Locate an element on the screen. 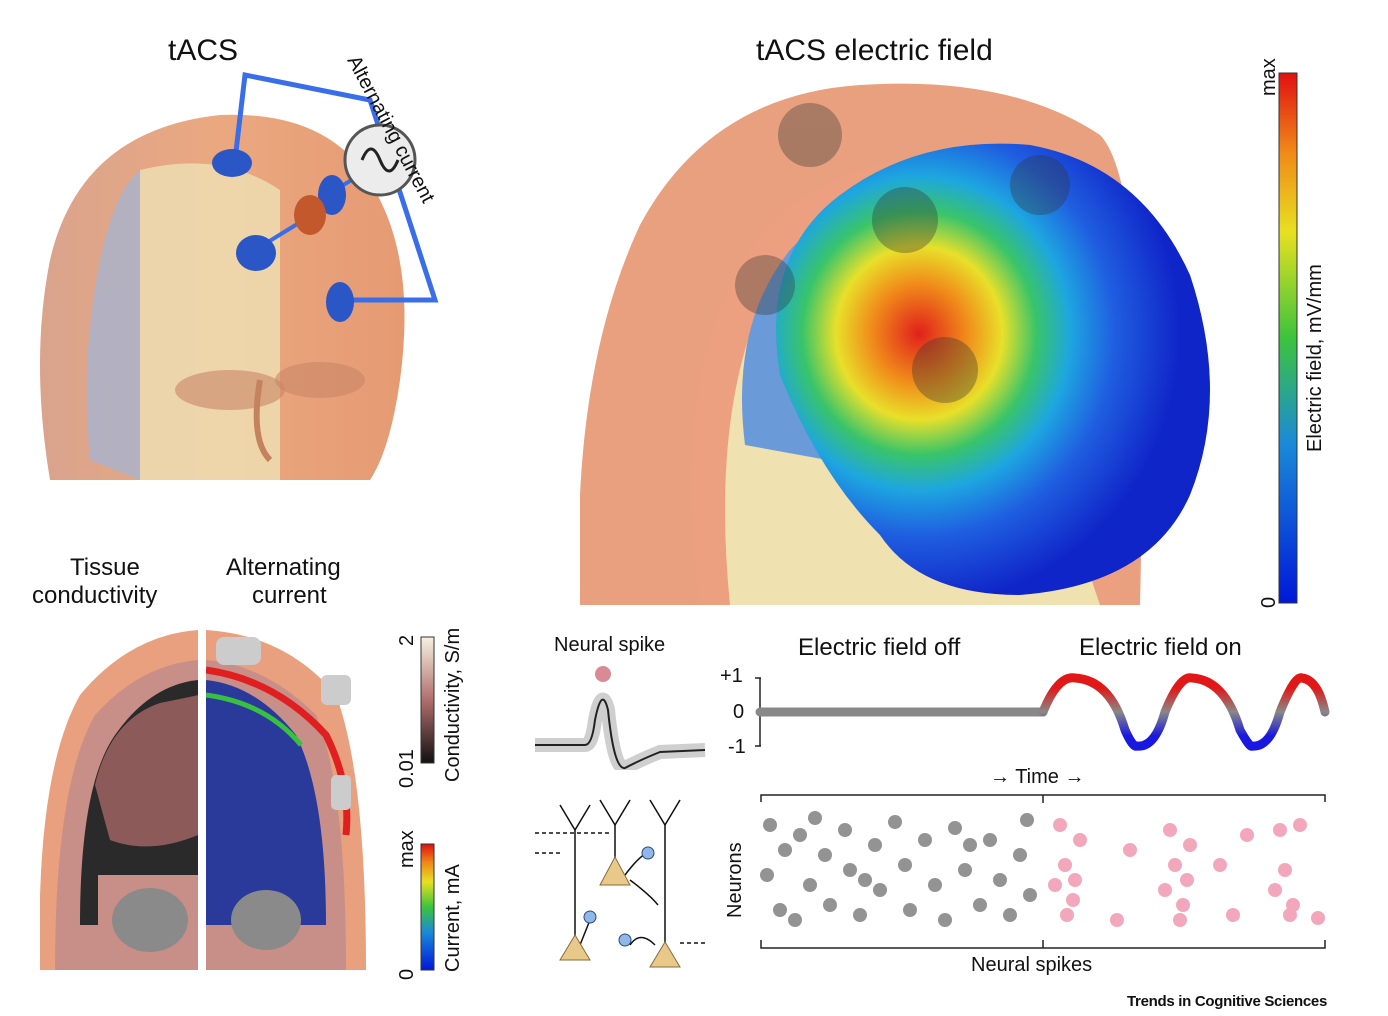 The height and width of the screenshot is (1016, 1388). tissue-title-line1: Tissue is located at coordinates (105, 567).